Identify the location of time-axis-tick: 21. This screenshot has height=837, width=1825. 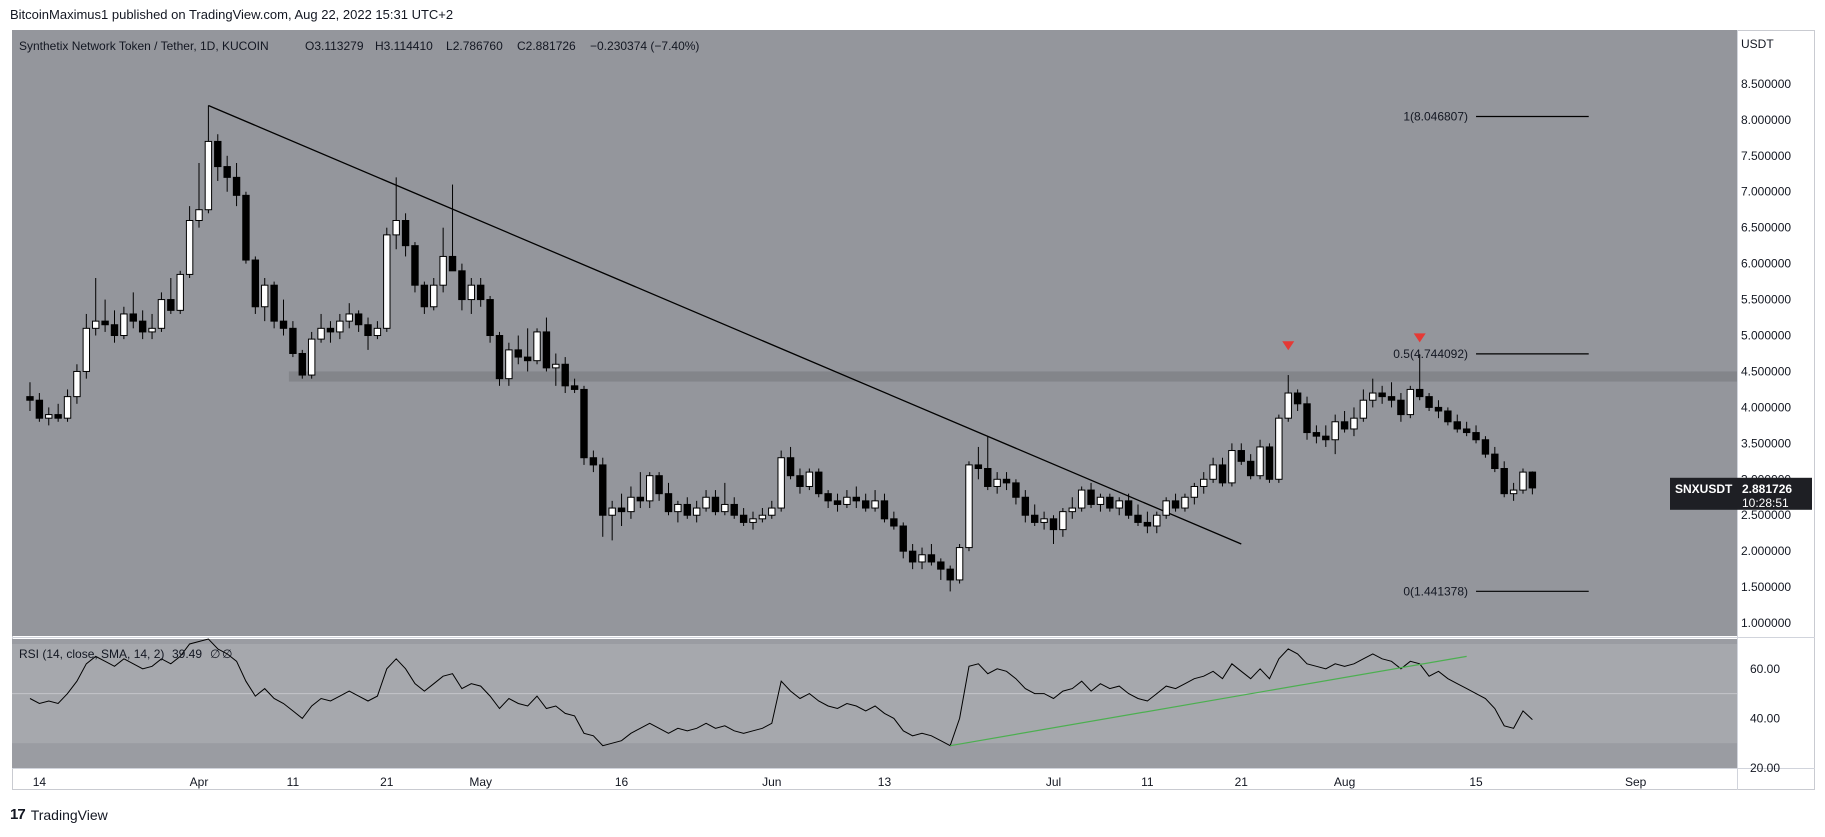
(387, 782).